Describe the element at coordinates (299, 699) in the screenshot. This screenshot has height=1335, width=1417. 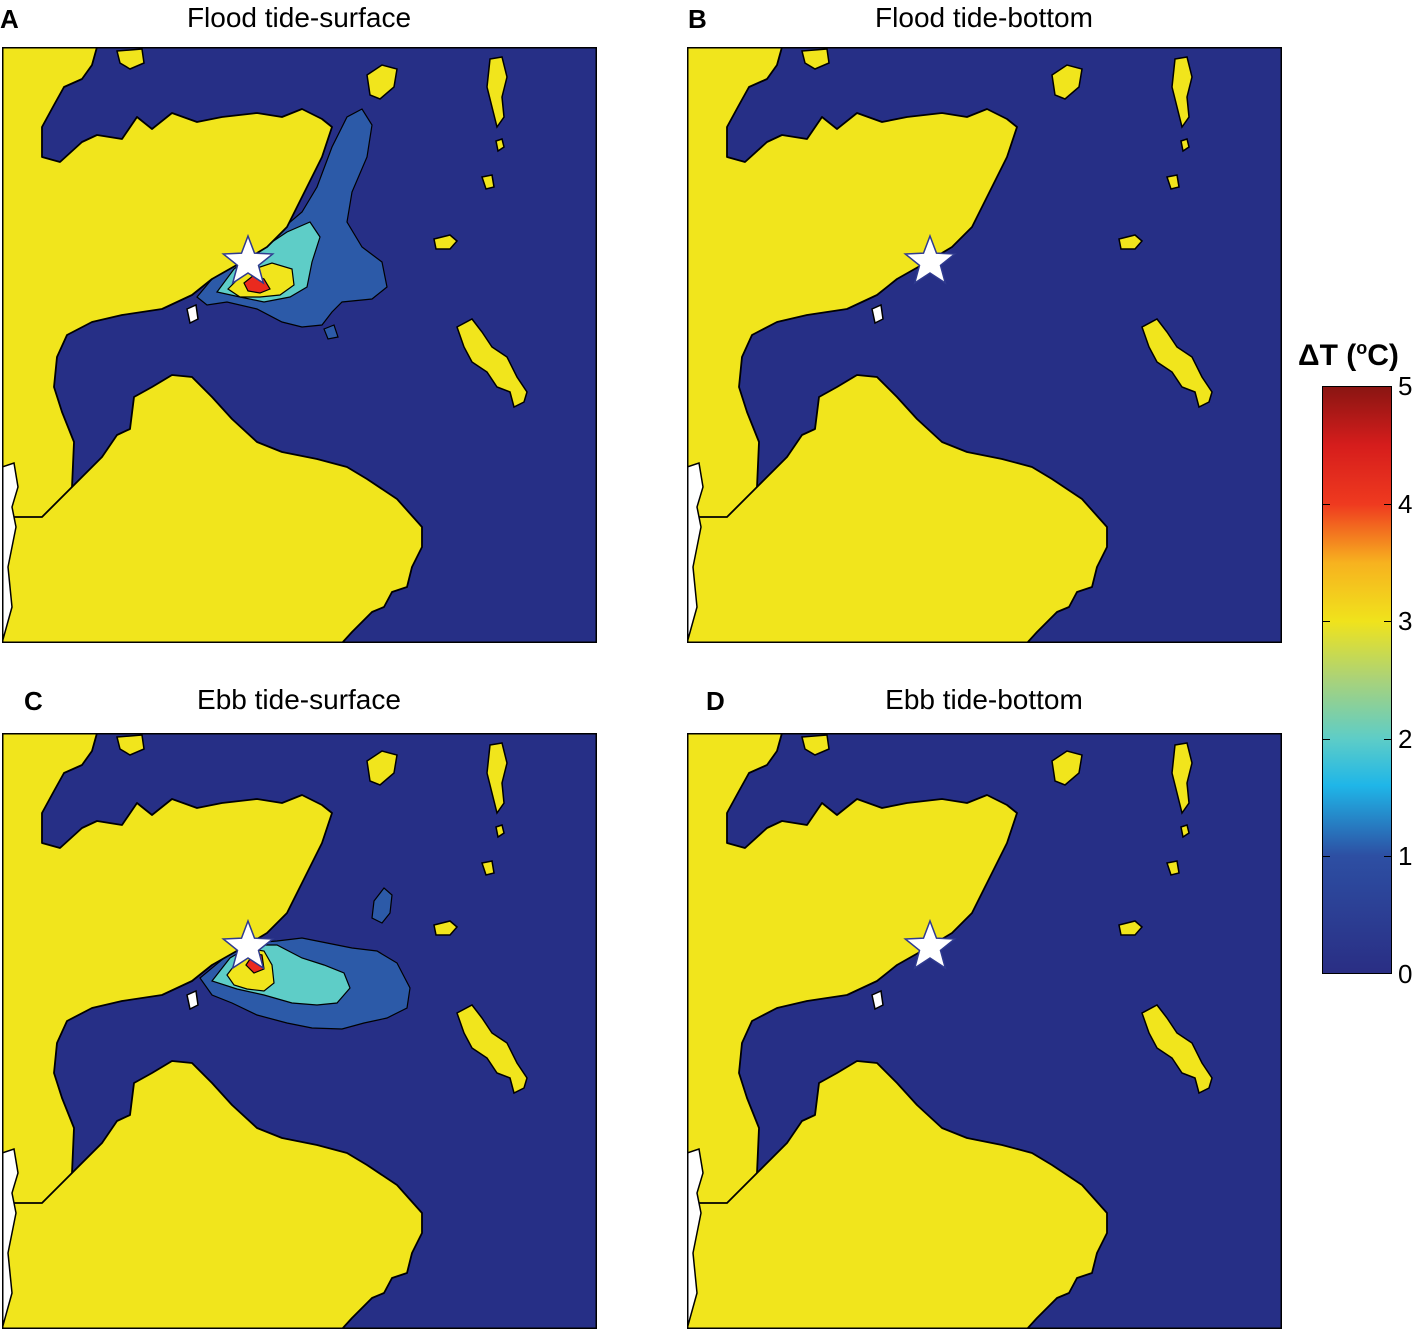
I see `panel-c-title: Ebb tide-surface` at that location.